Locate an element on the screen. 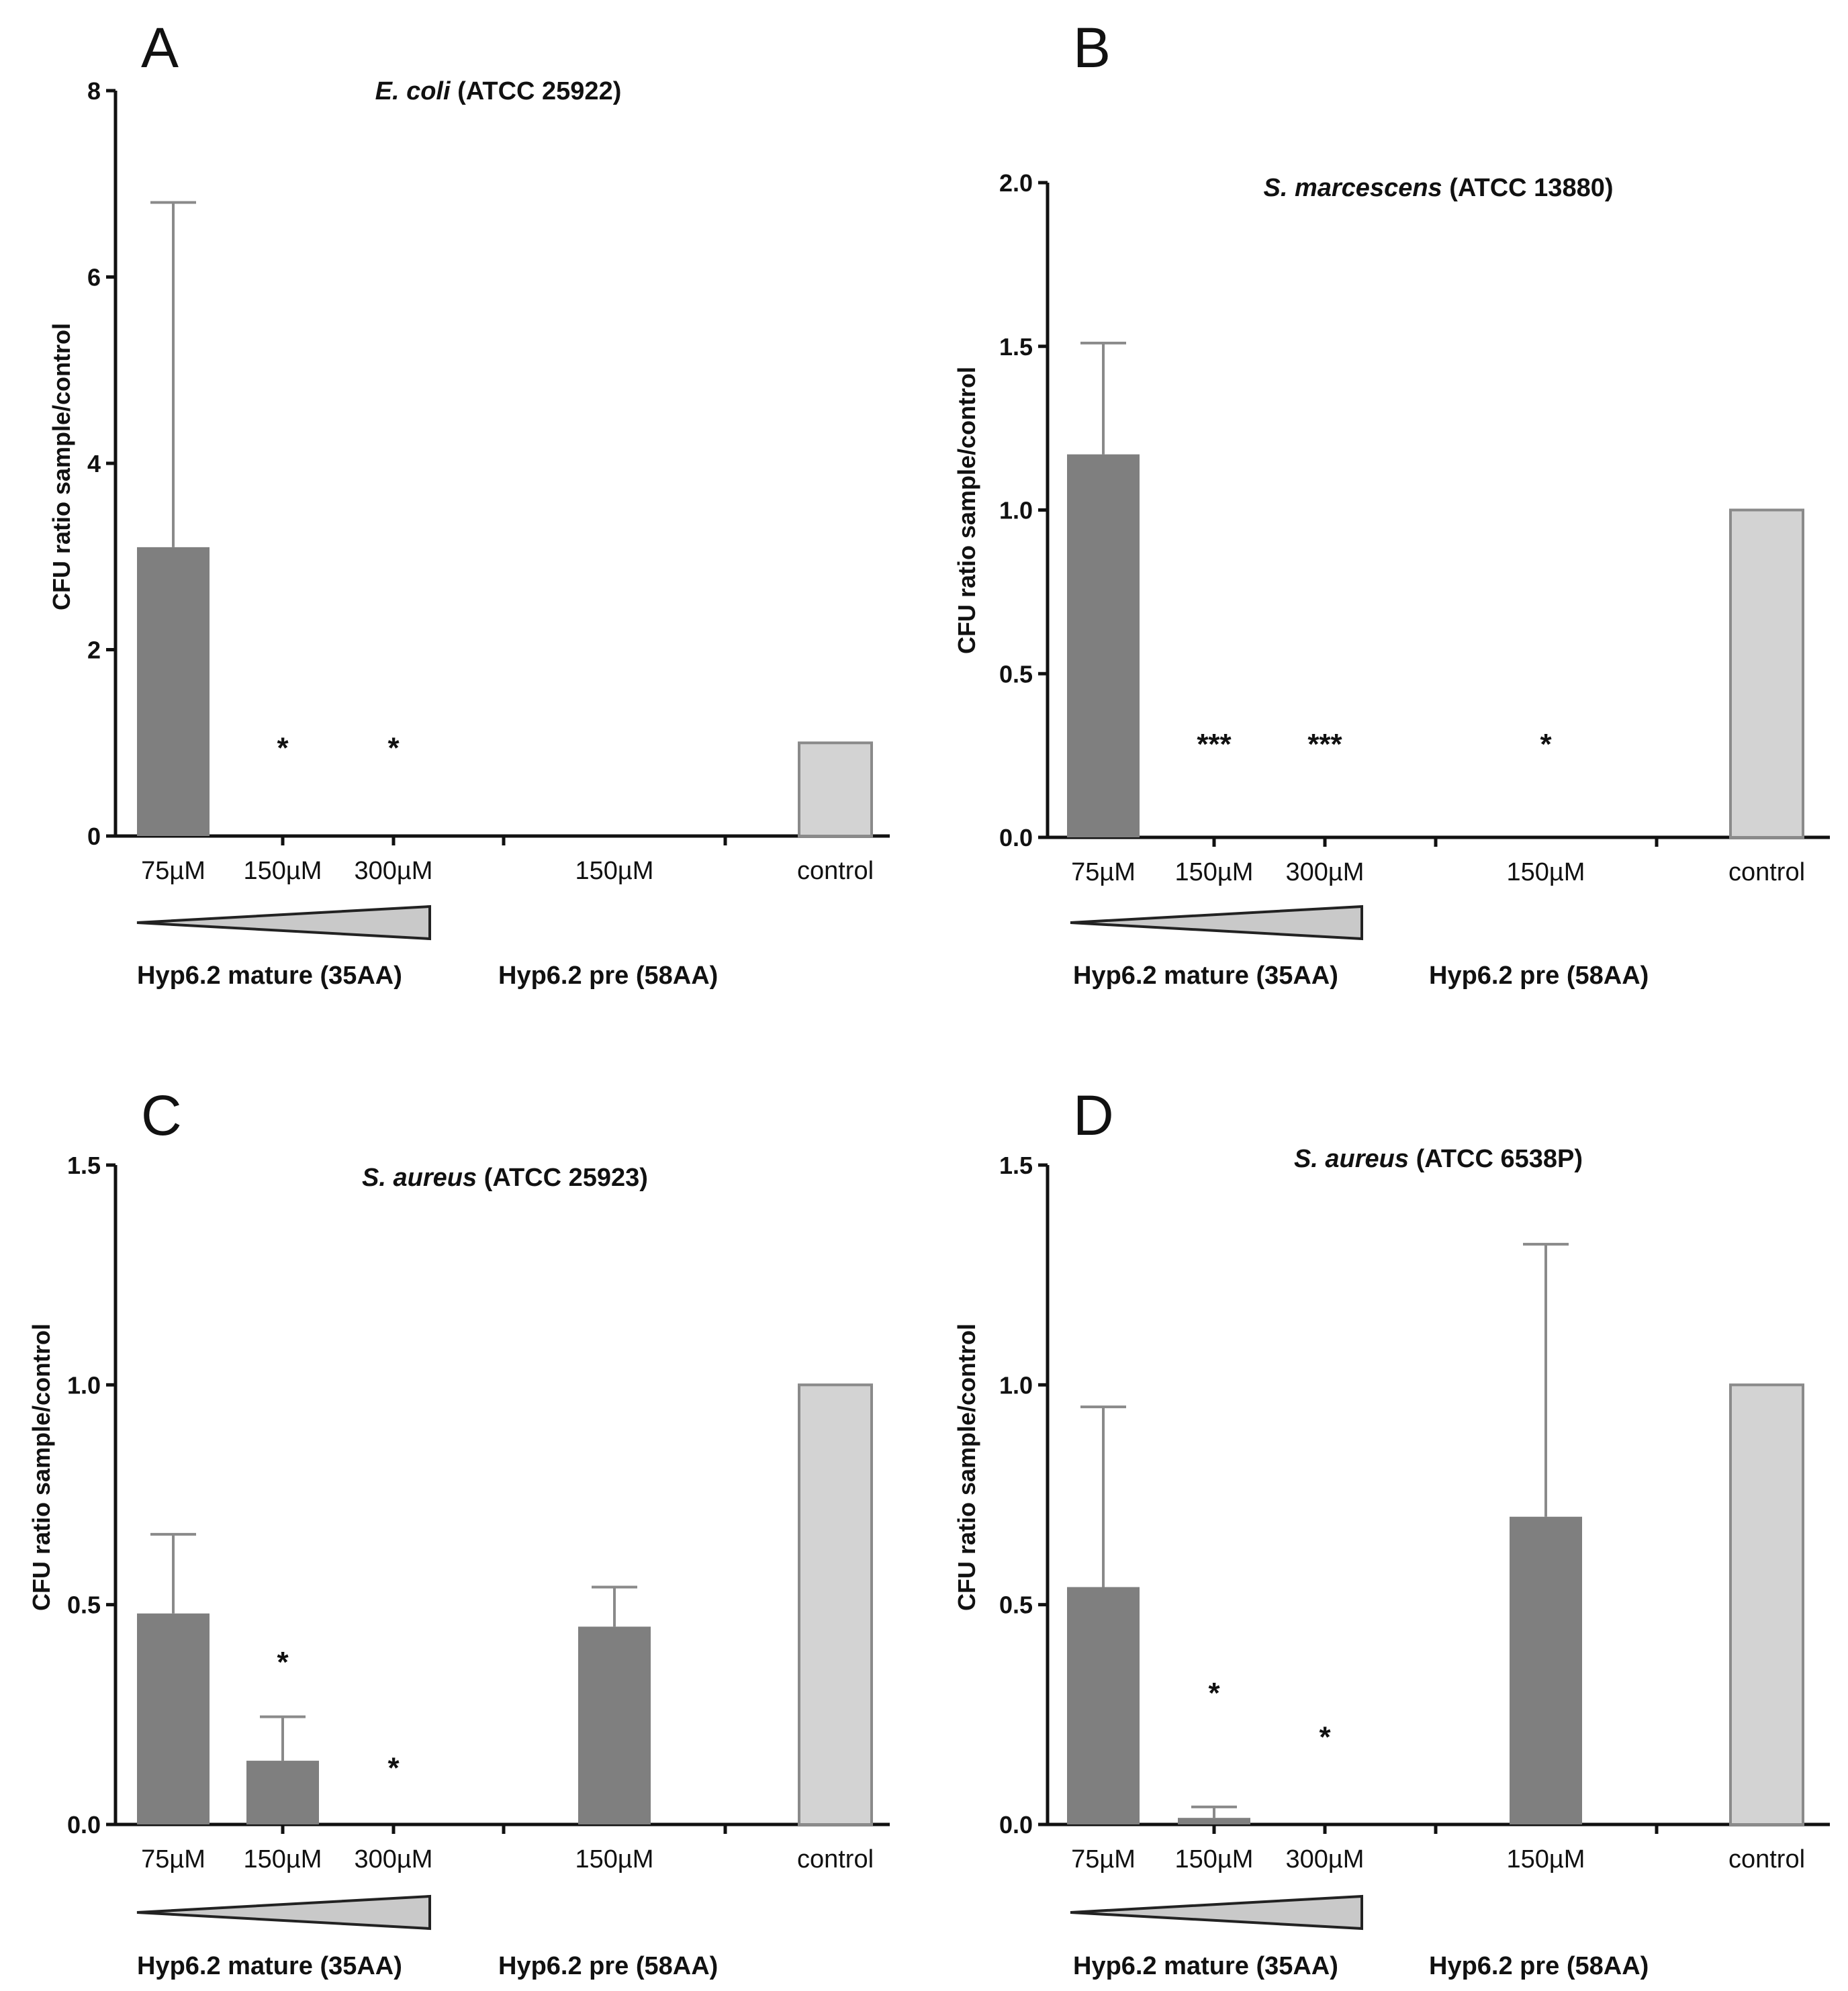  panel-letter: C is located at coordinates (161, 1115).